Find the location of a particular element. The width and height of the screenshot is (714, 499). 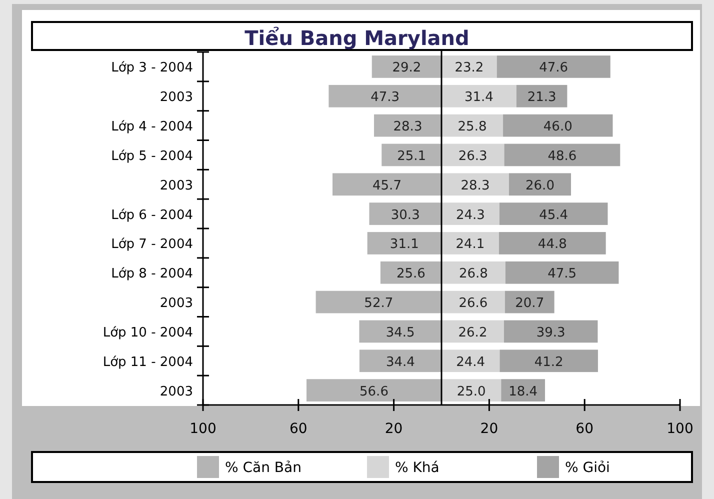

data-label: 29.2 is located at coordinates (407, 68).